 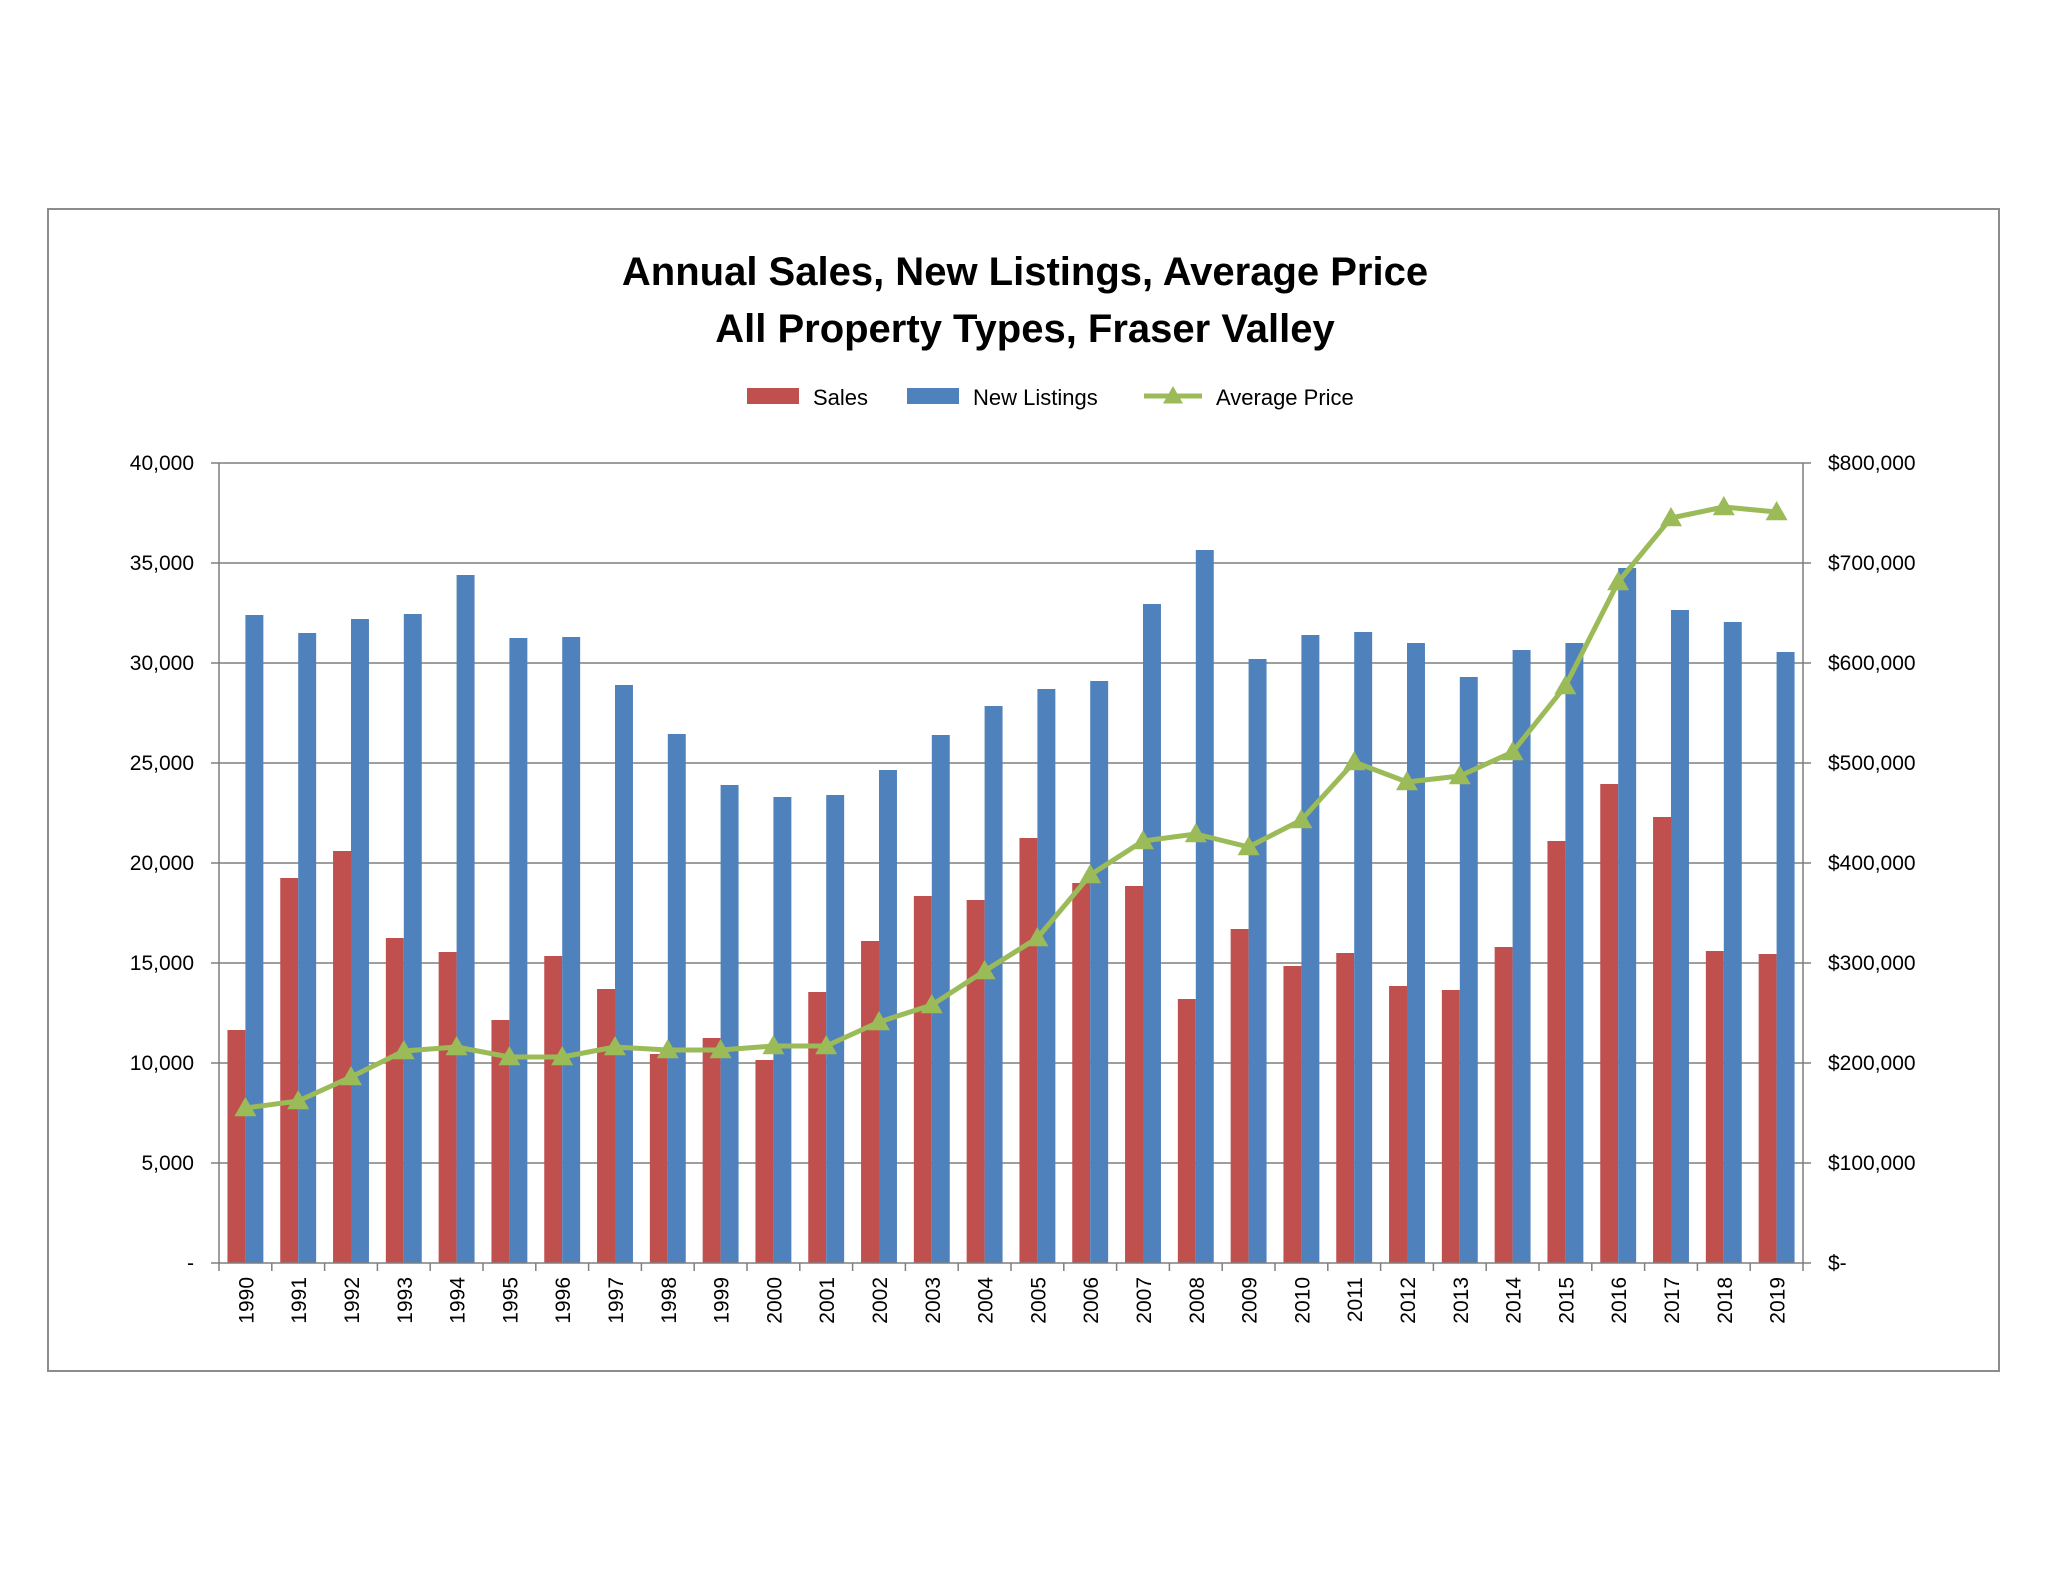 What do you see at coordinates (1872, 863) in the screenshot?
I see `right-axis-tick-label: $400,000` at bounding box center [1872, 863].